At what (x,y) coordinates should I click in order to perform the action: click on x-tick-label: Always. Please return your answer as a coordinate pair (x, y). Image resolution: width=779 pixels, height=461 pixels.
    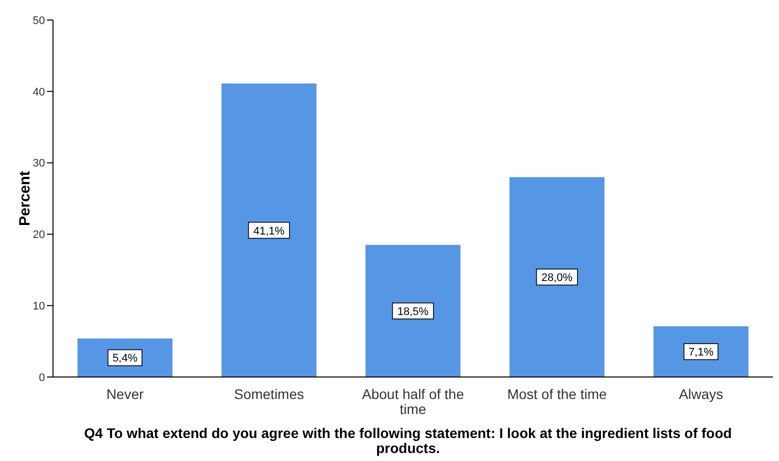
    Looking at the image, I should click on (701, 394).